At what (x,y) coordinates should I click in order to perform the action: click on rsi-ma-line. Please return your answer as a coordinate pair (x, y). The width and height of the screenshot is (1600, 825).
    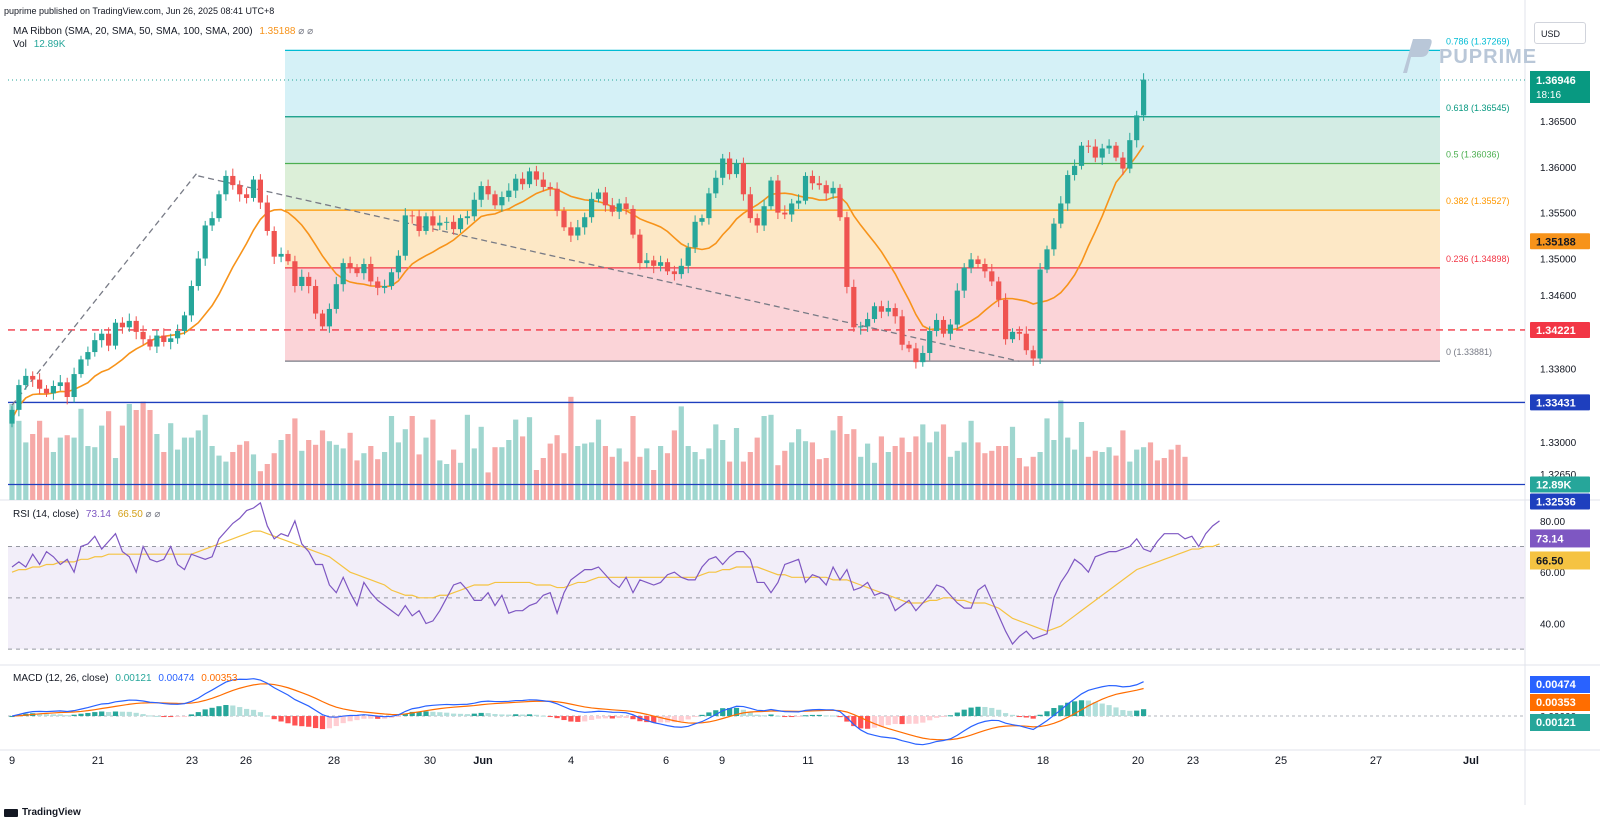
    Looking at the image, I should click on (615, 581).